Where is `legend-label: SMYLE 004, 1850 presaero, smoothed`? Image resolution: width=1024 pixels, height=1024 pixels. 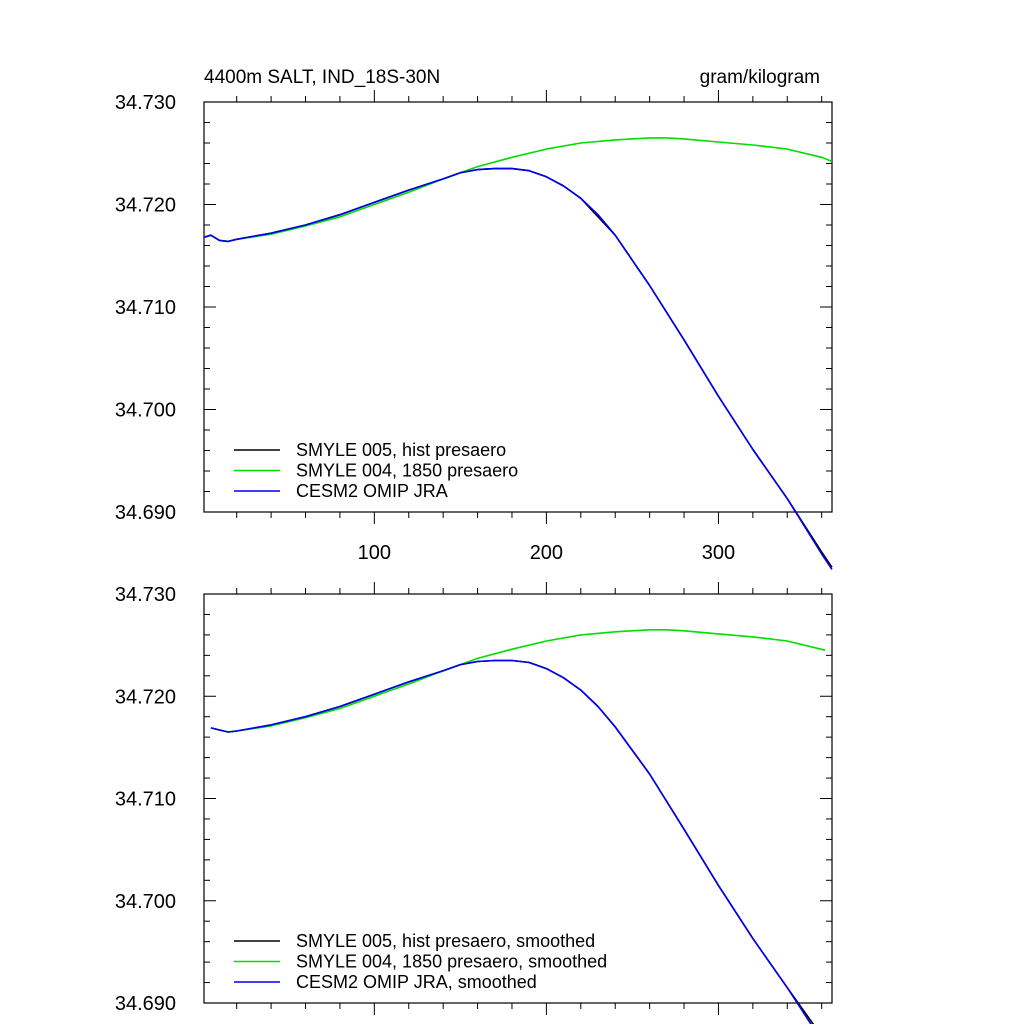
legend-label: SMYLE 004, 1850 presaero, smoothed is located at coordinates (451, 962).